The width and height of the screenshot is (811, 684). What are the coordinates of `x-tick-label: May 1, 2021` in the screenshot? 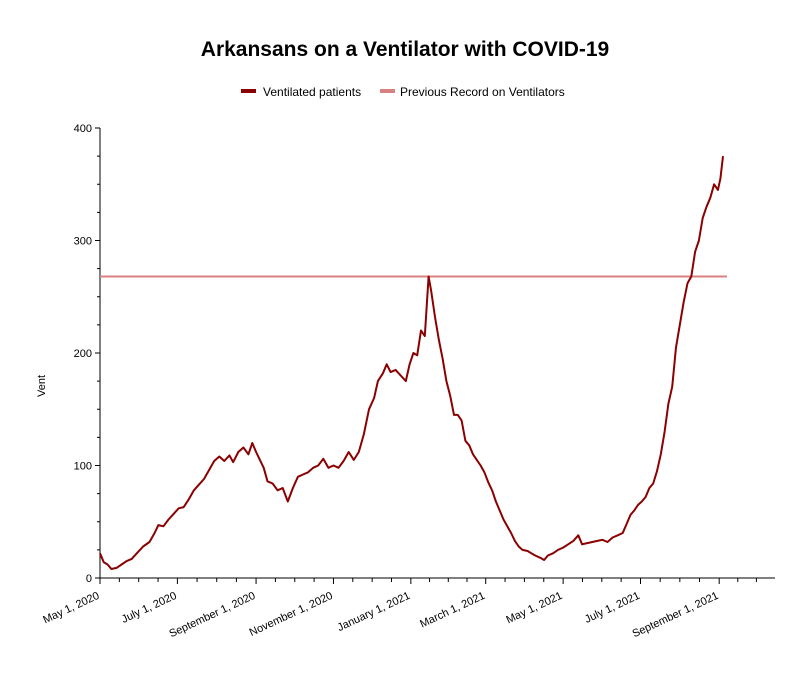 It's located at (534, 608).